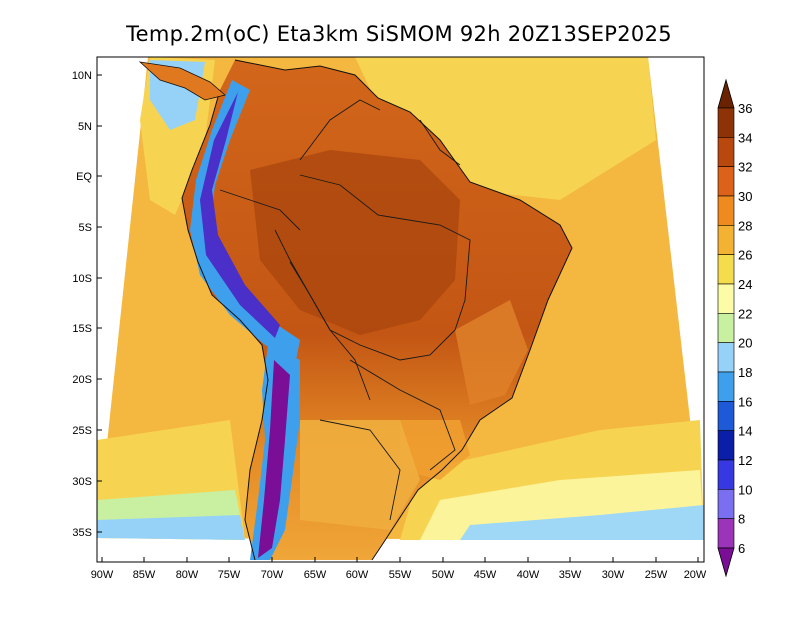 The image size is (800, 618). I want to click on lat-tick-35s: 35S, so click(87, 533).